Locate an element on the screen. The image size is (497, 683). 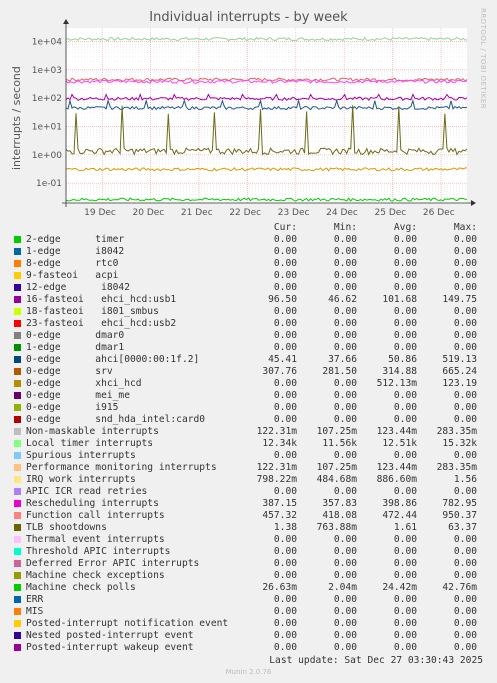
legend-value-max: 283.35m is located at coordinates (456, 431).